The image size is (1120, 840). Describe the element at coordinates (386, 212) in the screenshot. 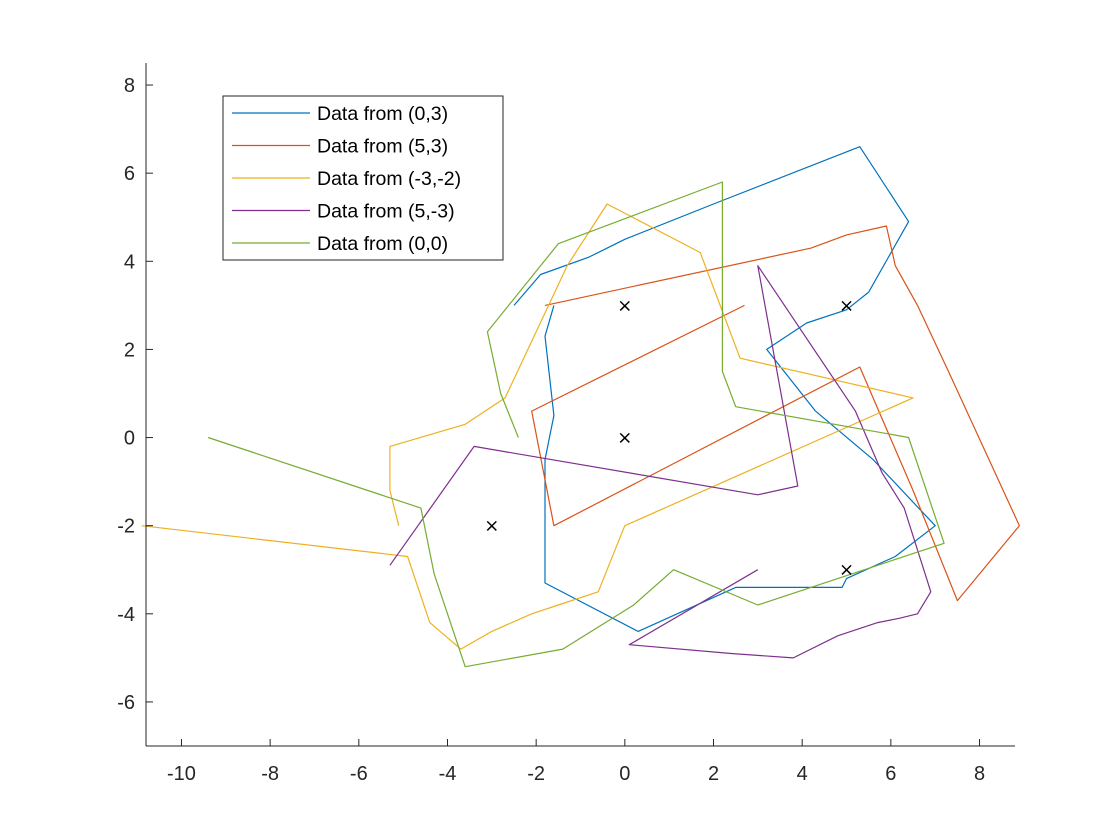

I see `legend-label-4: Data from (5,-3)` at that location.